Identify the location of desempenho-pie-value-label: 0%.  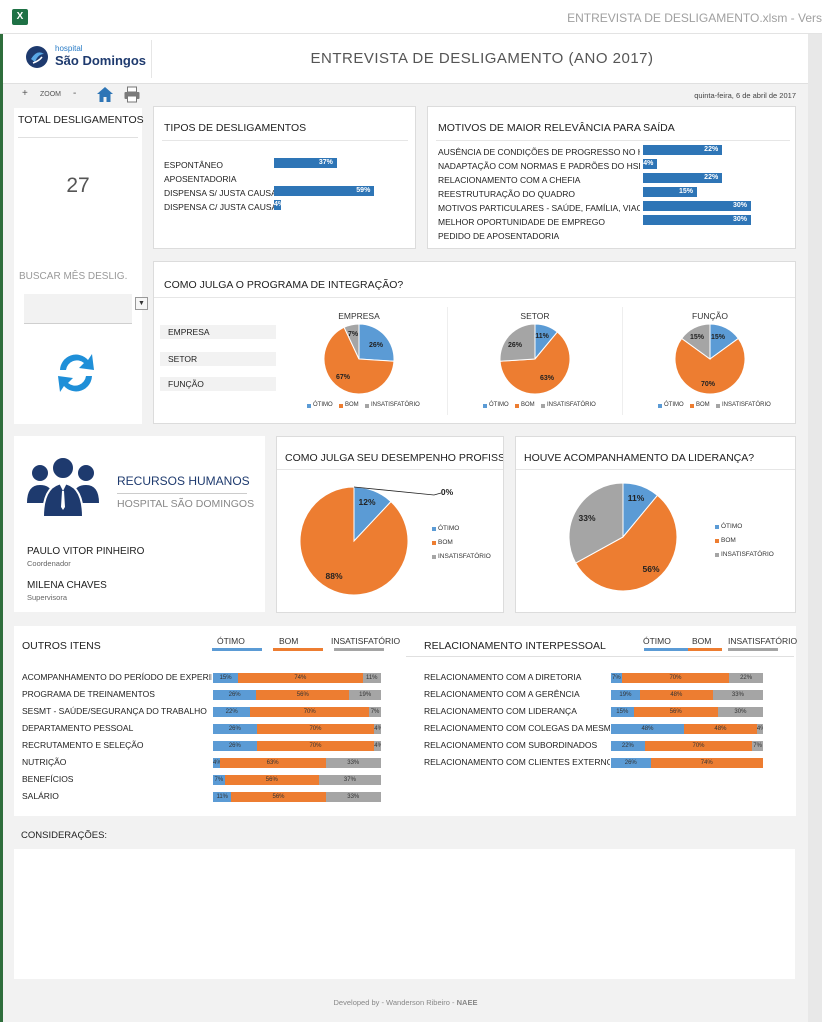
(447, 492).